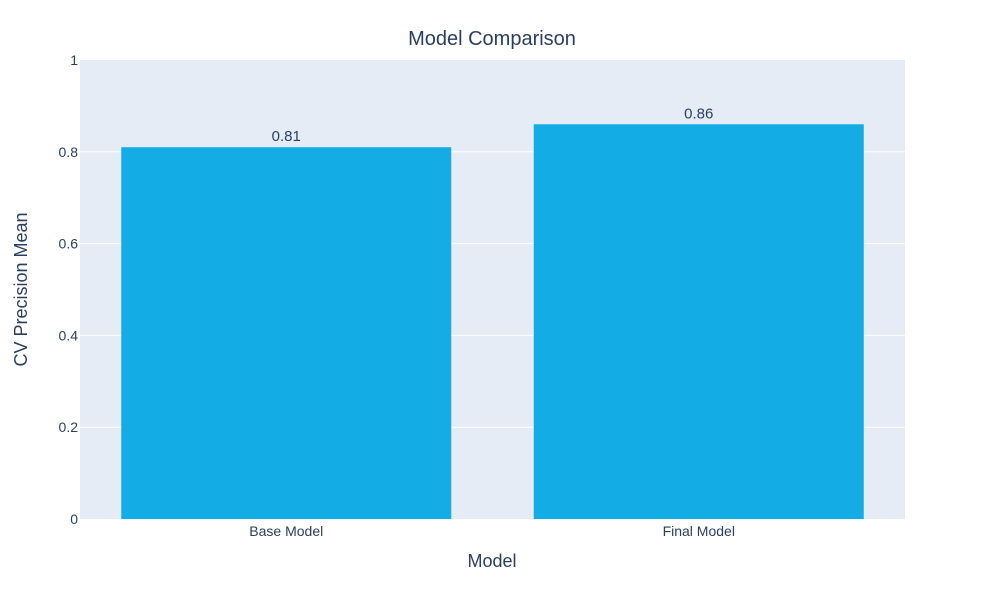  What do you see at coordinates (698, 113) in the screenshot?
I see `bar-value-label: 0.86` at bounding box center [698, 113].